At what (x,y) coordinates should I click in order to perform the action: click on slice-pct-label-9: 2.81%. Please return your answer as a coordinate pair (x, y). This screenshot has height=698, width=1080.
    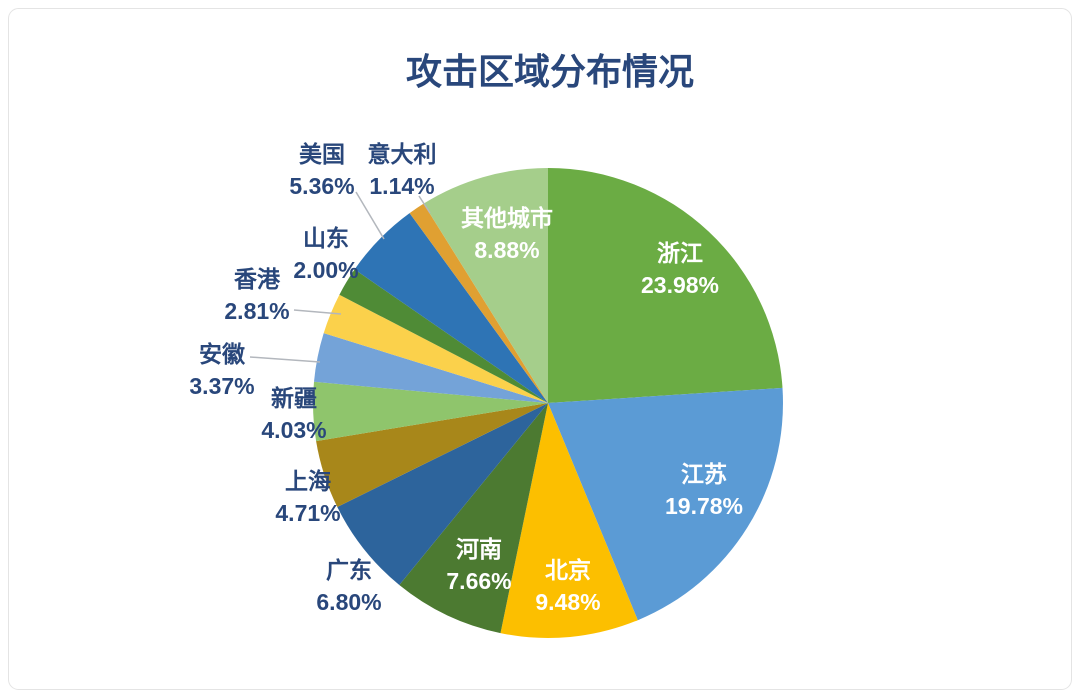
    Looking at the image, I should click on (256, 311).